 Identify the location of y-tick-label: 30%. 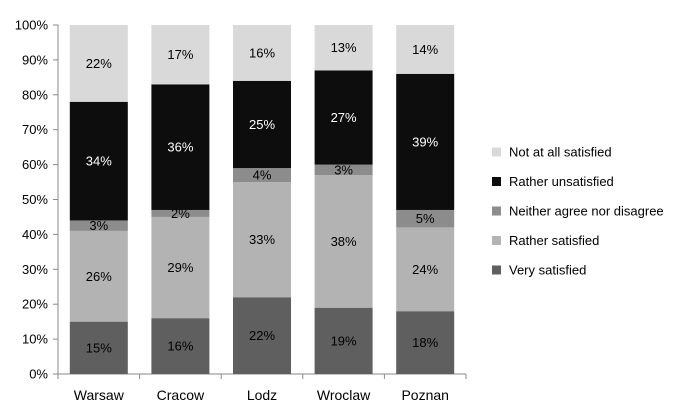
(35, 269).